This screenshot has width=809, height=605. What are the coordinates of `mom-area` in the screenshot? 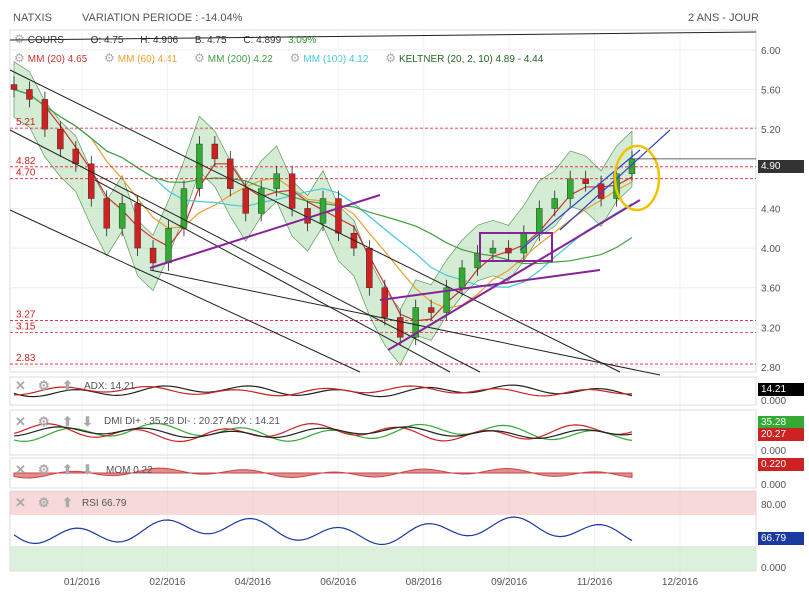 It's located at (323, 473).